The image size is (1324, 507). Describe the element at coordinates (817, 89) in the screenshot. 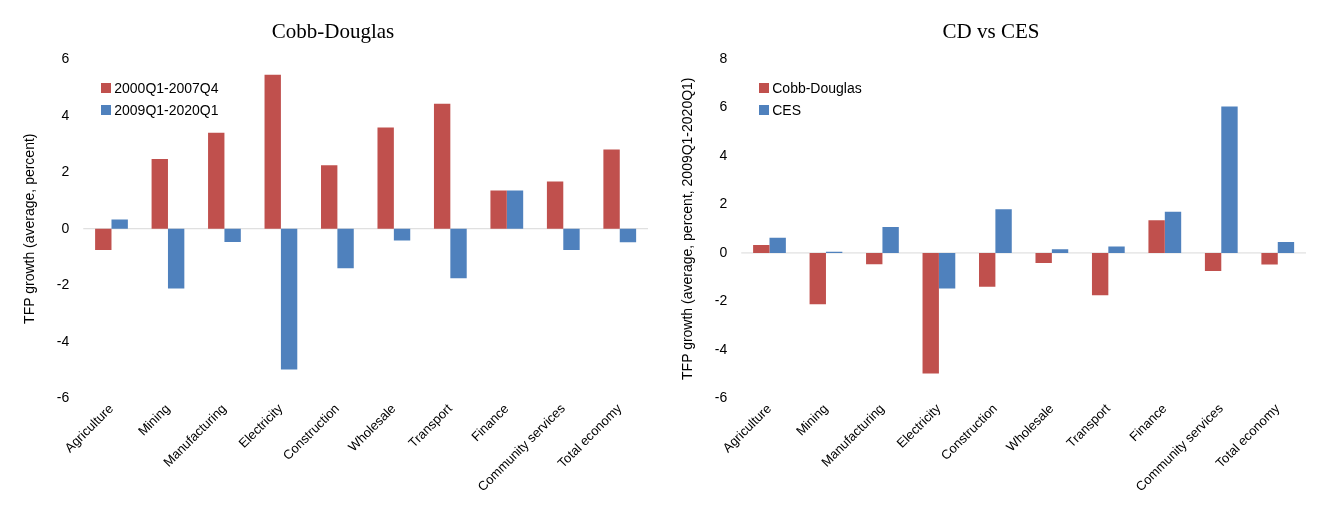

I see `legend-label: Cobb-Douglas` at that location.